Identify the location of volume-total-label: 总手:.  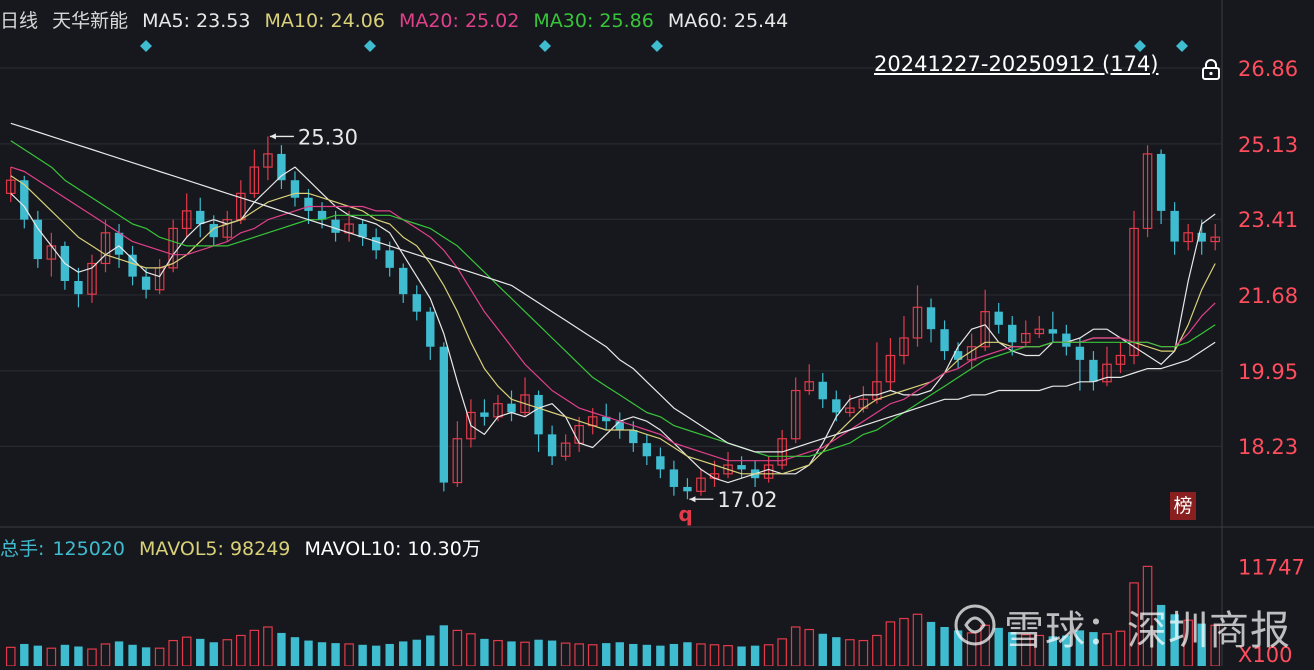
(22, 549).